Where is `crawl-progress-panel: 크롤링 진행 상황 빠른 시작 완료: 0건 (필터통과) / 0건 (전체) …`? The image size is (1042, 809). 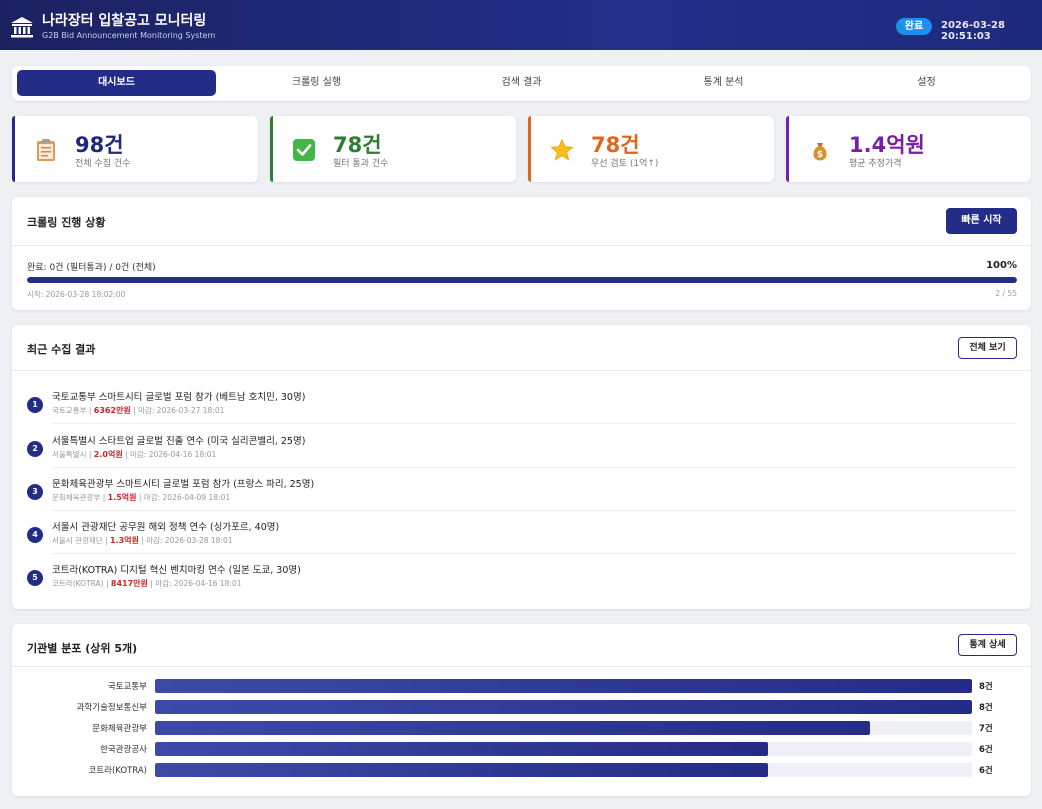 crawl-progress-panel: 크롤링 진행 상황 빠른 시작 완료: 0건 (필터통과) / 0건 (전체) … is located at coordinates (521, 253).